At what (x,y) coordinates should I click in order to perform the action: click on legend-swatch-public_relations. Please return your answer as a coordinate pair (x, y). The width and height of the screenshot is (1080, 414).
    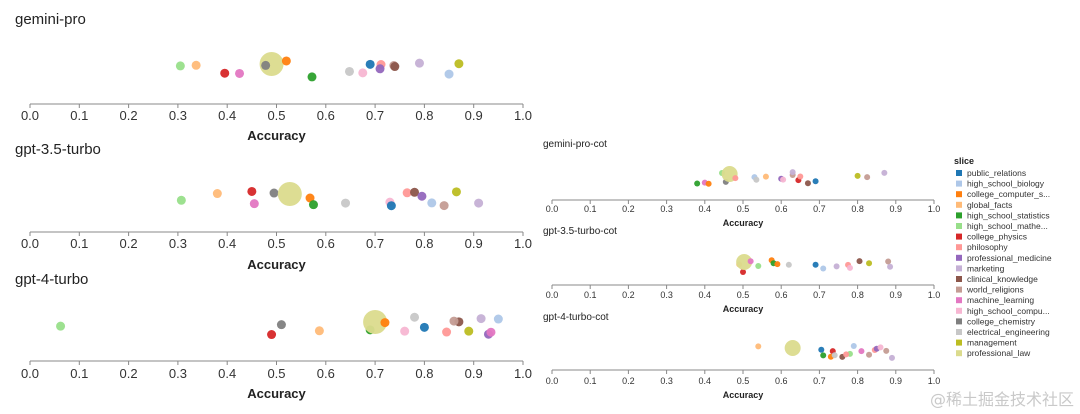
    Looking at the image, I should click on (959, 173).